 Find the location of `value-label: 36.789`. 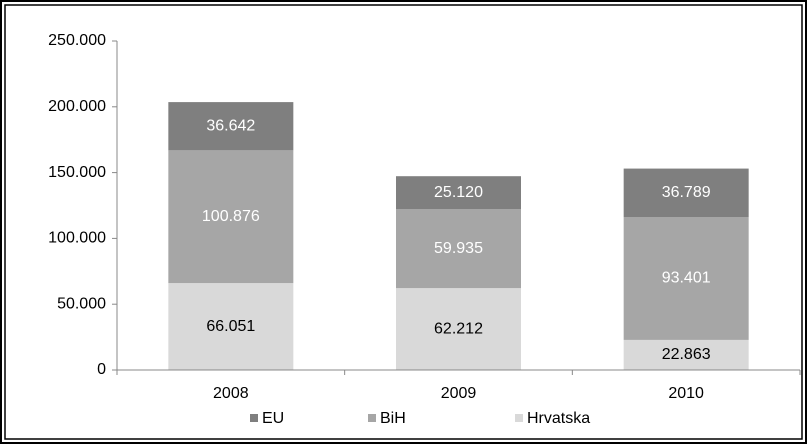

value-label: 36.789 is located at coordinates (686, 192).